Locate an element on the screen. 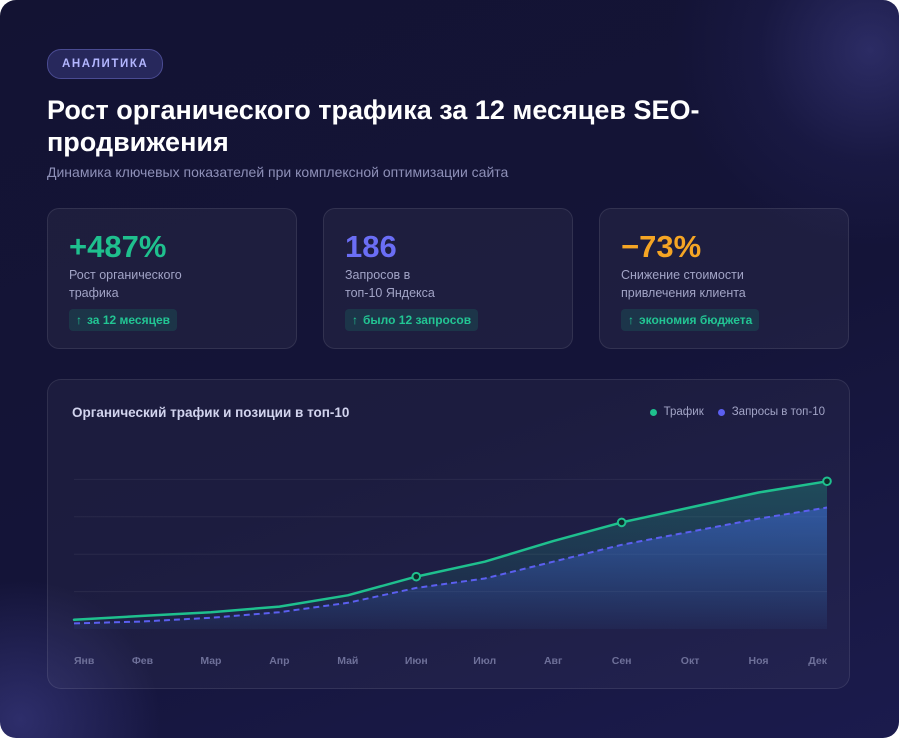 This screenshot has height=738, width=899. x-tick-label: Окт is located at coordinates (690, 661).